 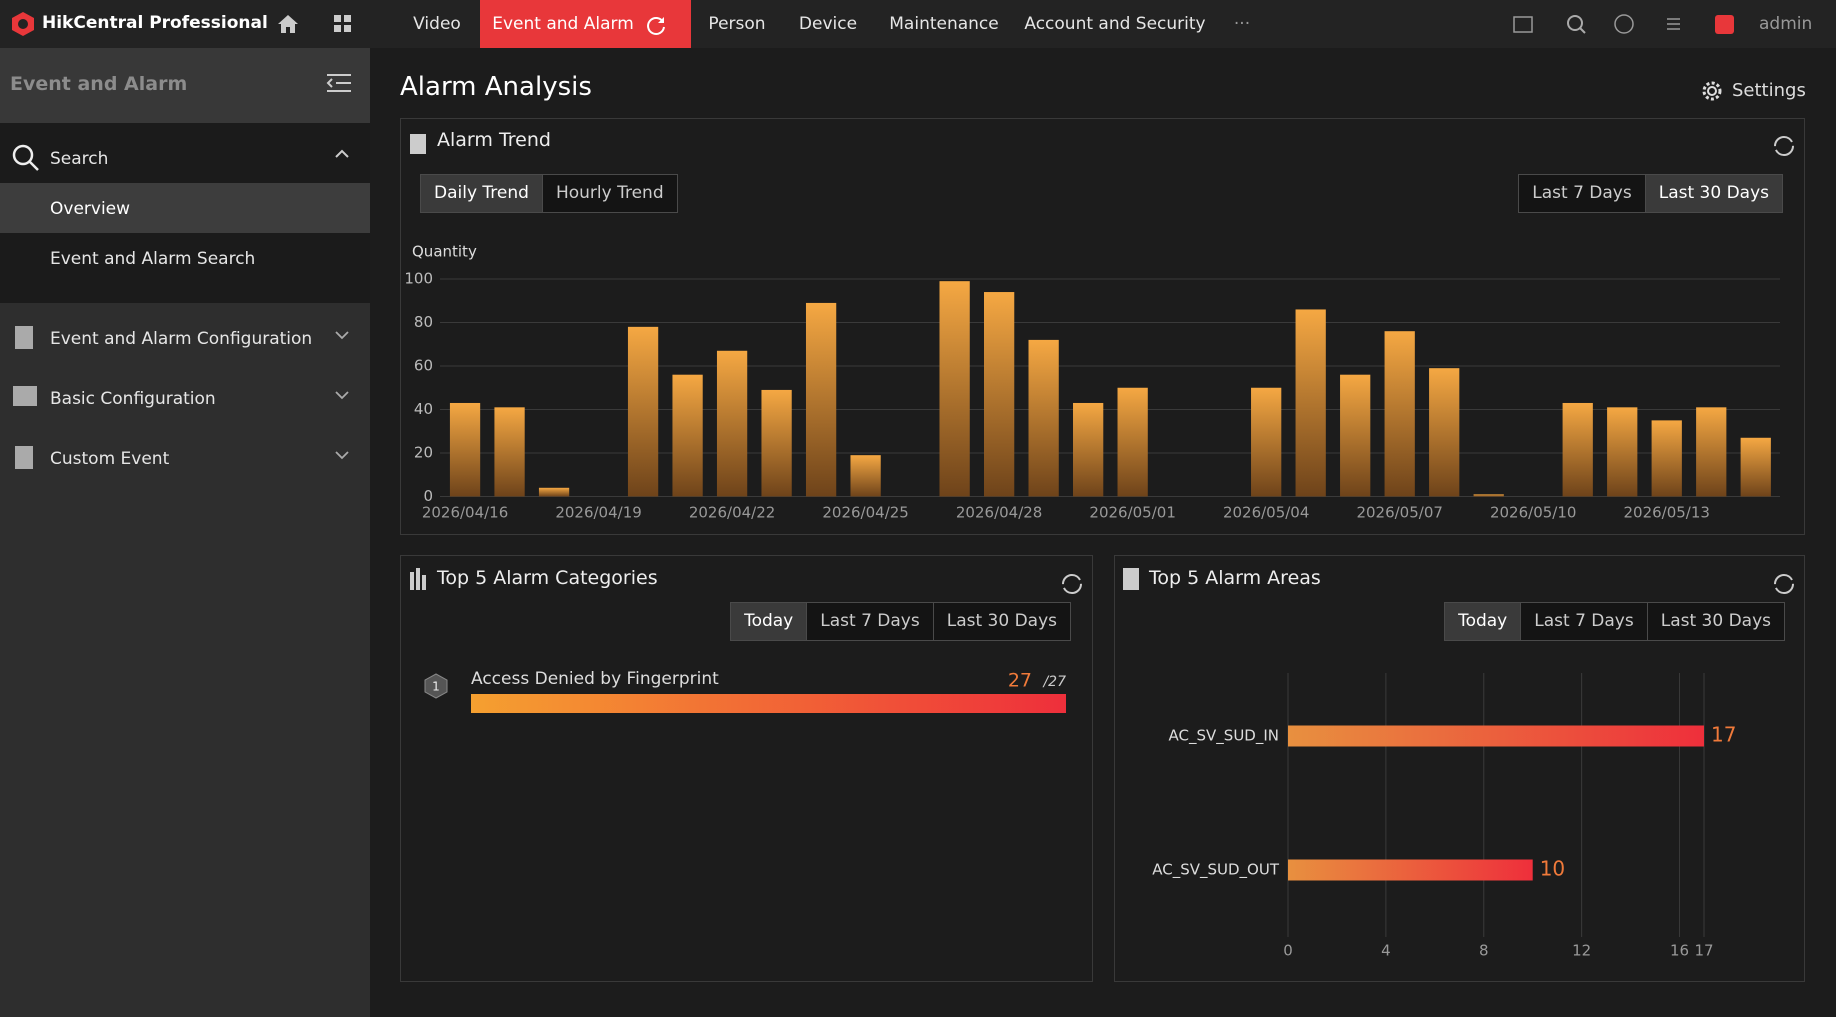 I want to click on active-tab-bg, so click(x=585, y=24).